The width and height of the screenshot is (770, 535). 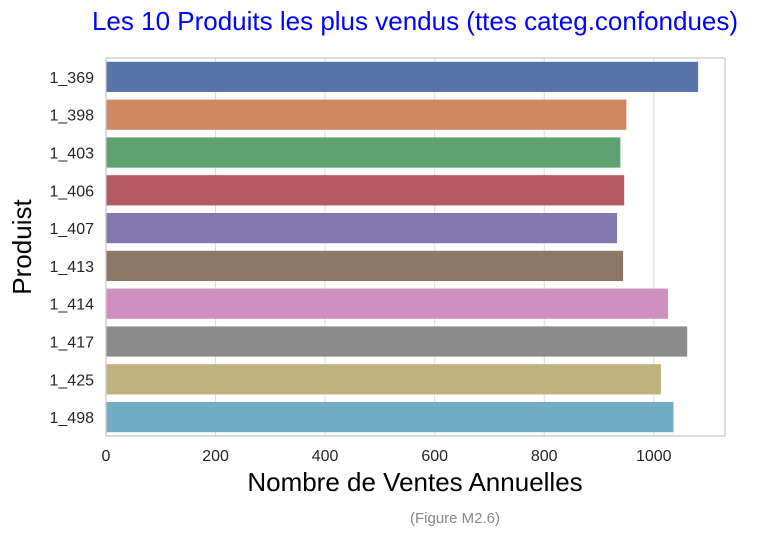 I want to click on y-tick-label: 1_406, so click(x=72, y=191).